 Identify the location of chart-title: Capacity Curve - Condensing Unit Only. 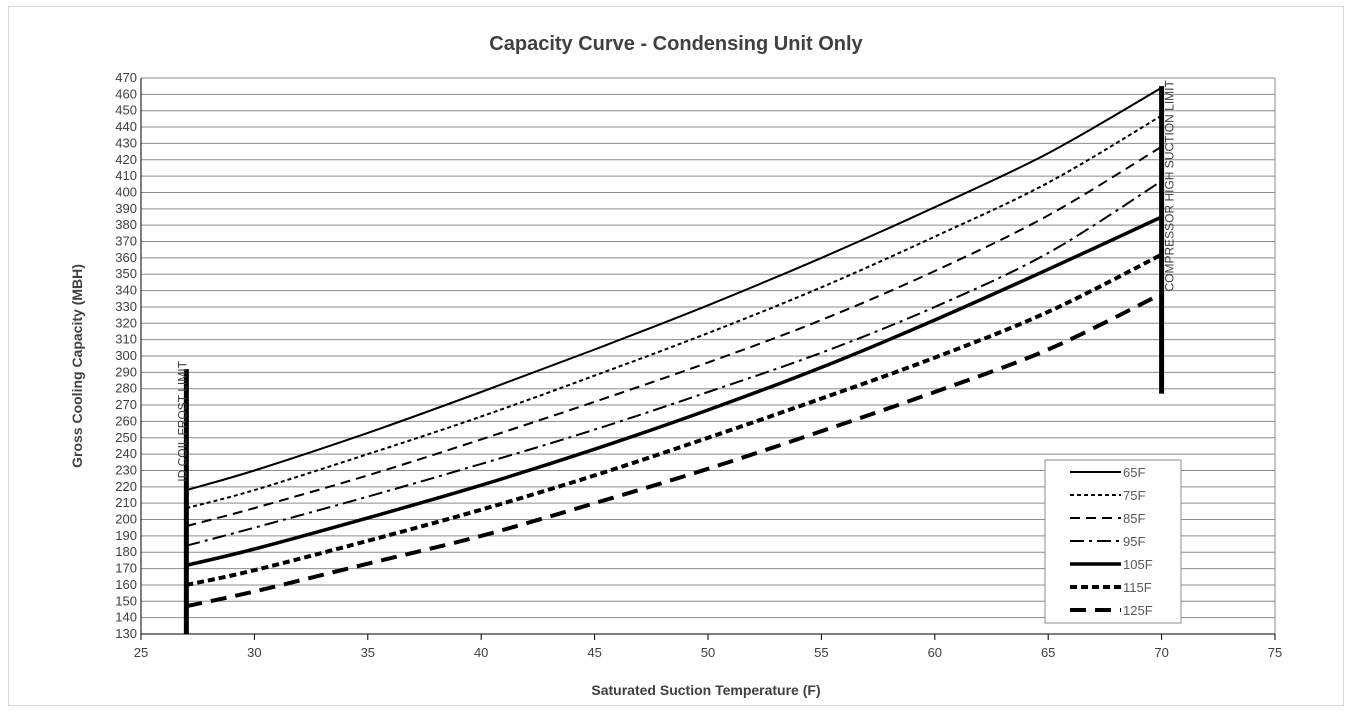
(676, 44).